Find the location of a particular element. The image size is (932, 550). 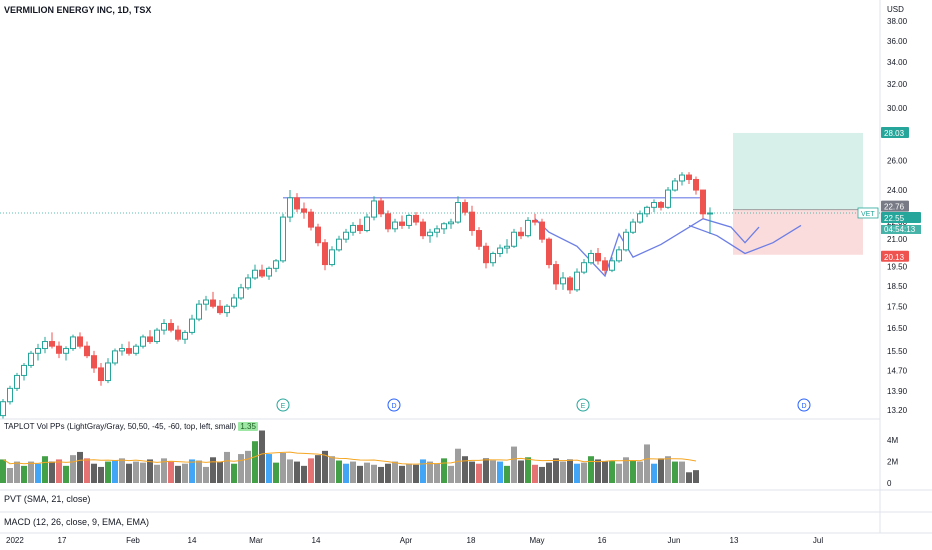

time-tick-label: 14 is located at coordinates (316, 540).